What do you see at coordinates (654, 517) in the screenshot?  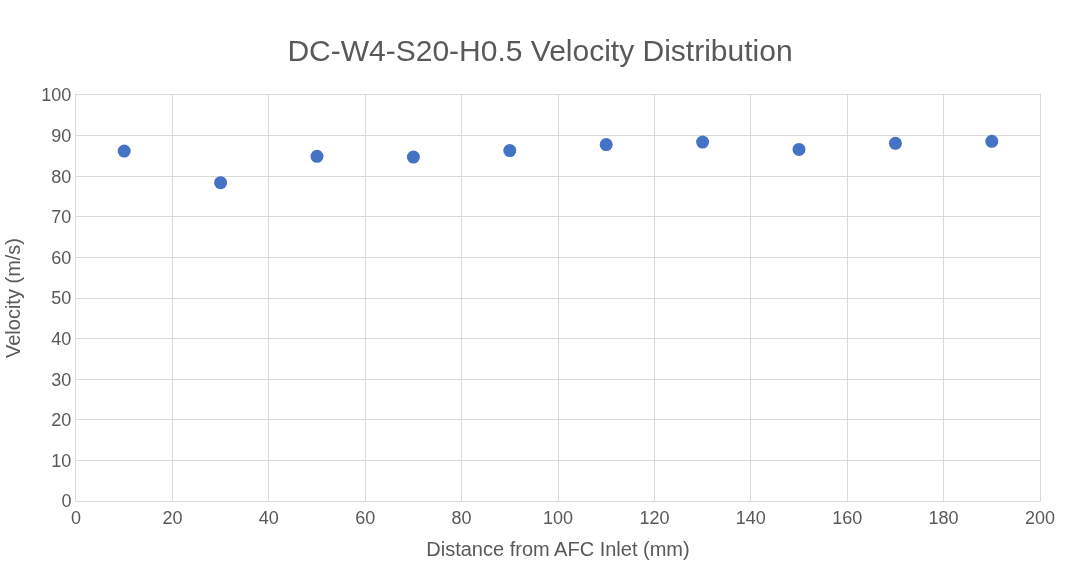 I see `x-tick-label: 120` at bounding box center [654, 517].